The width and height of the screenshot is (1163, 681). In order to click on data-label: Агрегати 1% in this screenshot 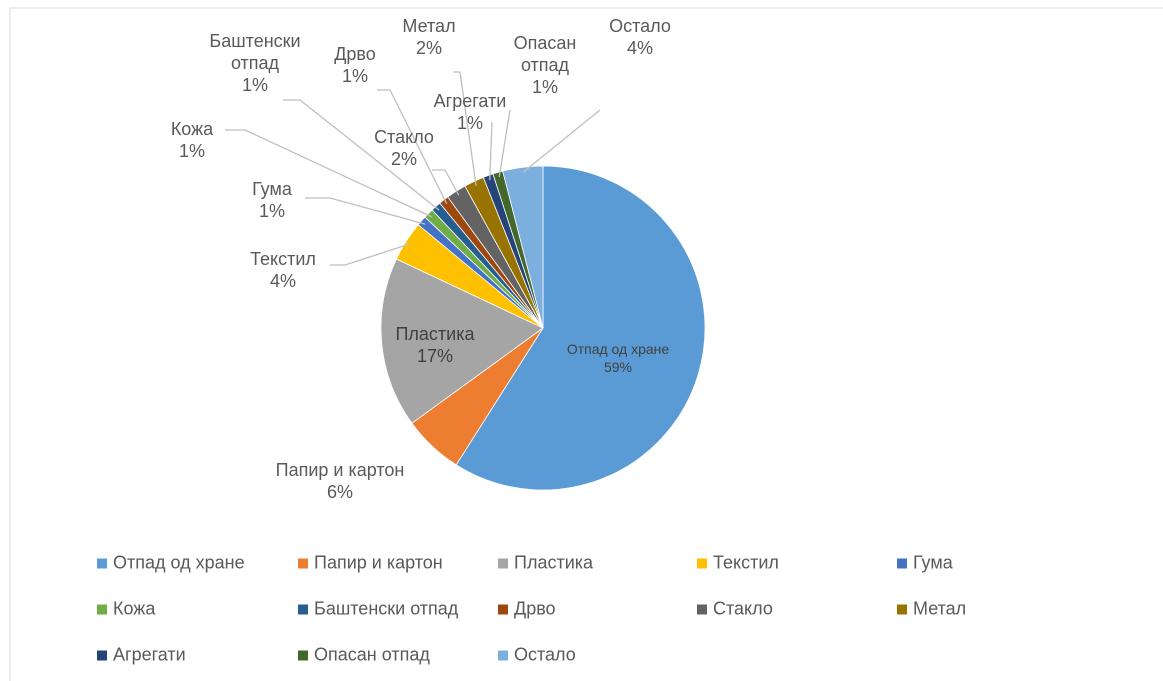, I will do `click(470, 112)`.